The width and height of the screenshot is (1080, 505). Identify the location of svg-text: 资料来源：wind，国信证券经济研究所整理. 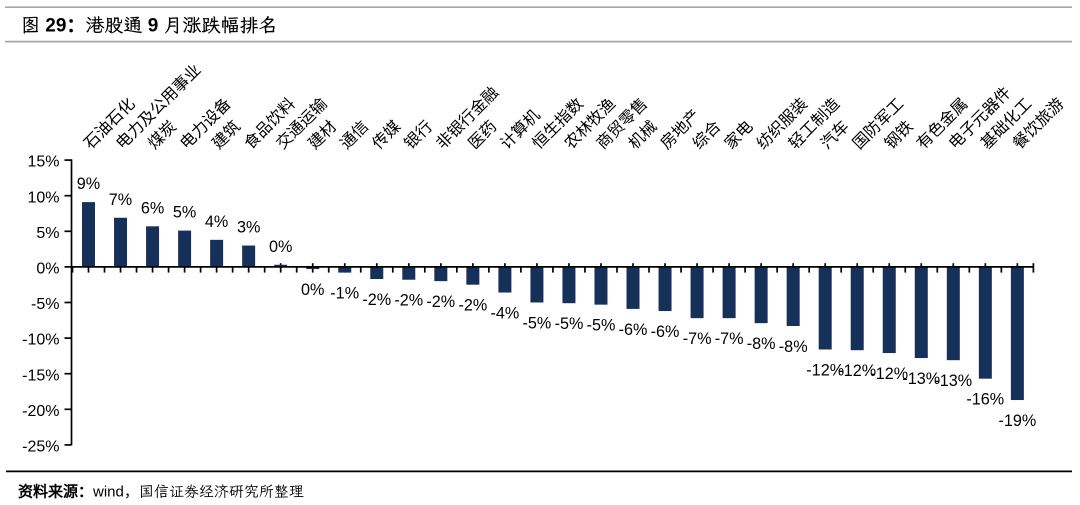
(161, 492).